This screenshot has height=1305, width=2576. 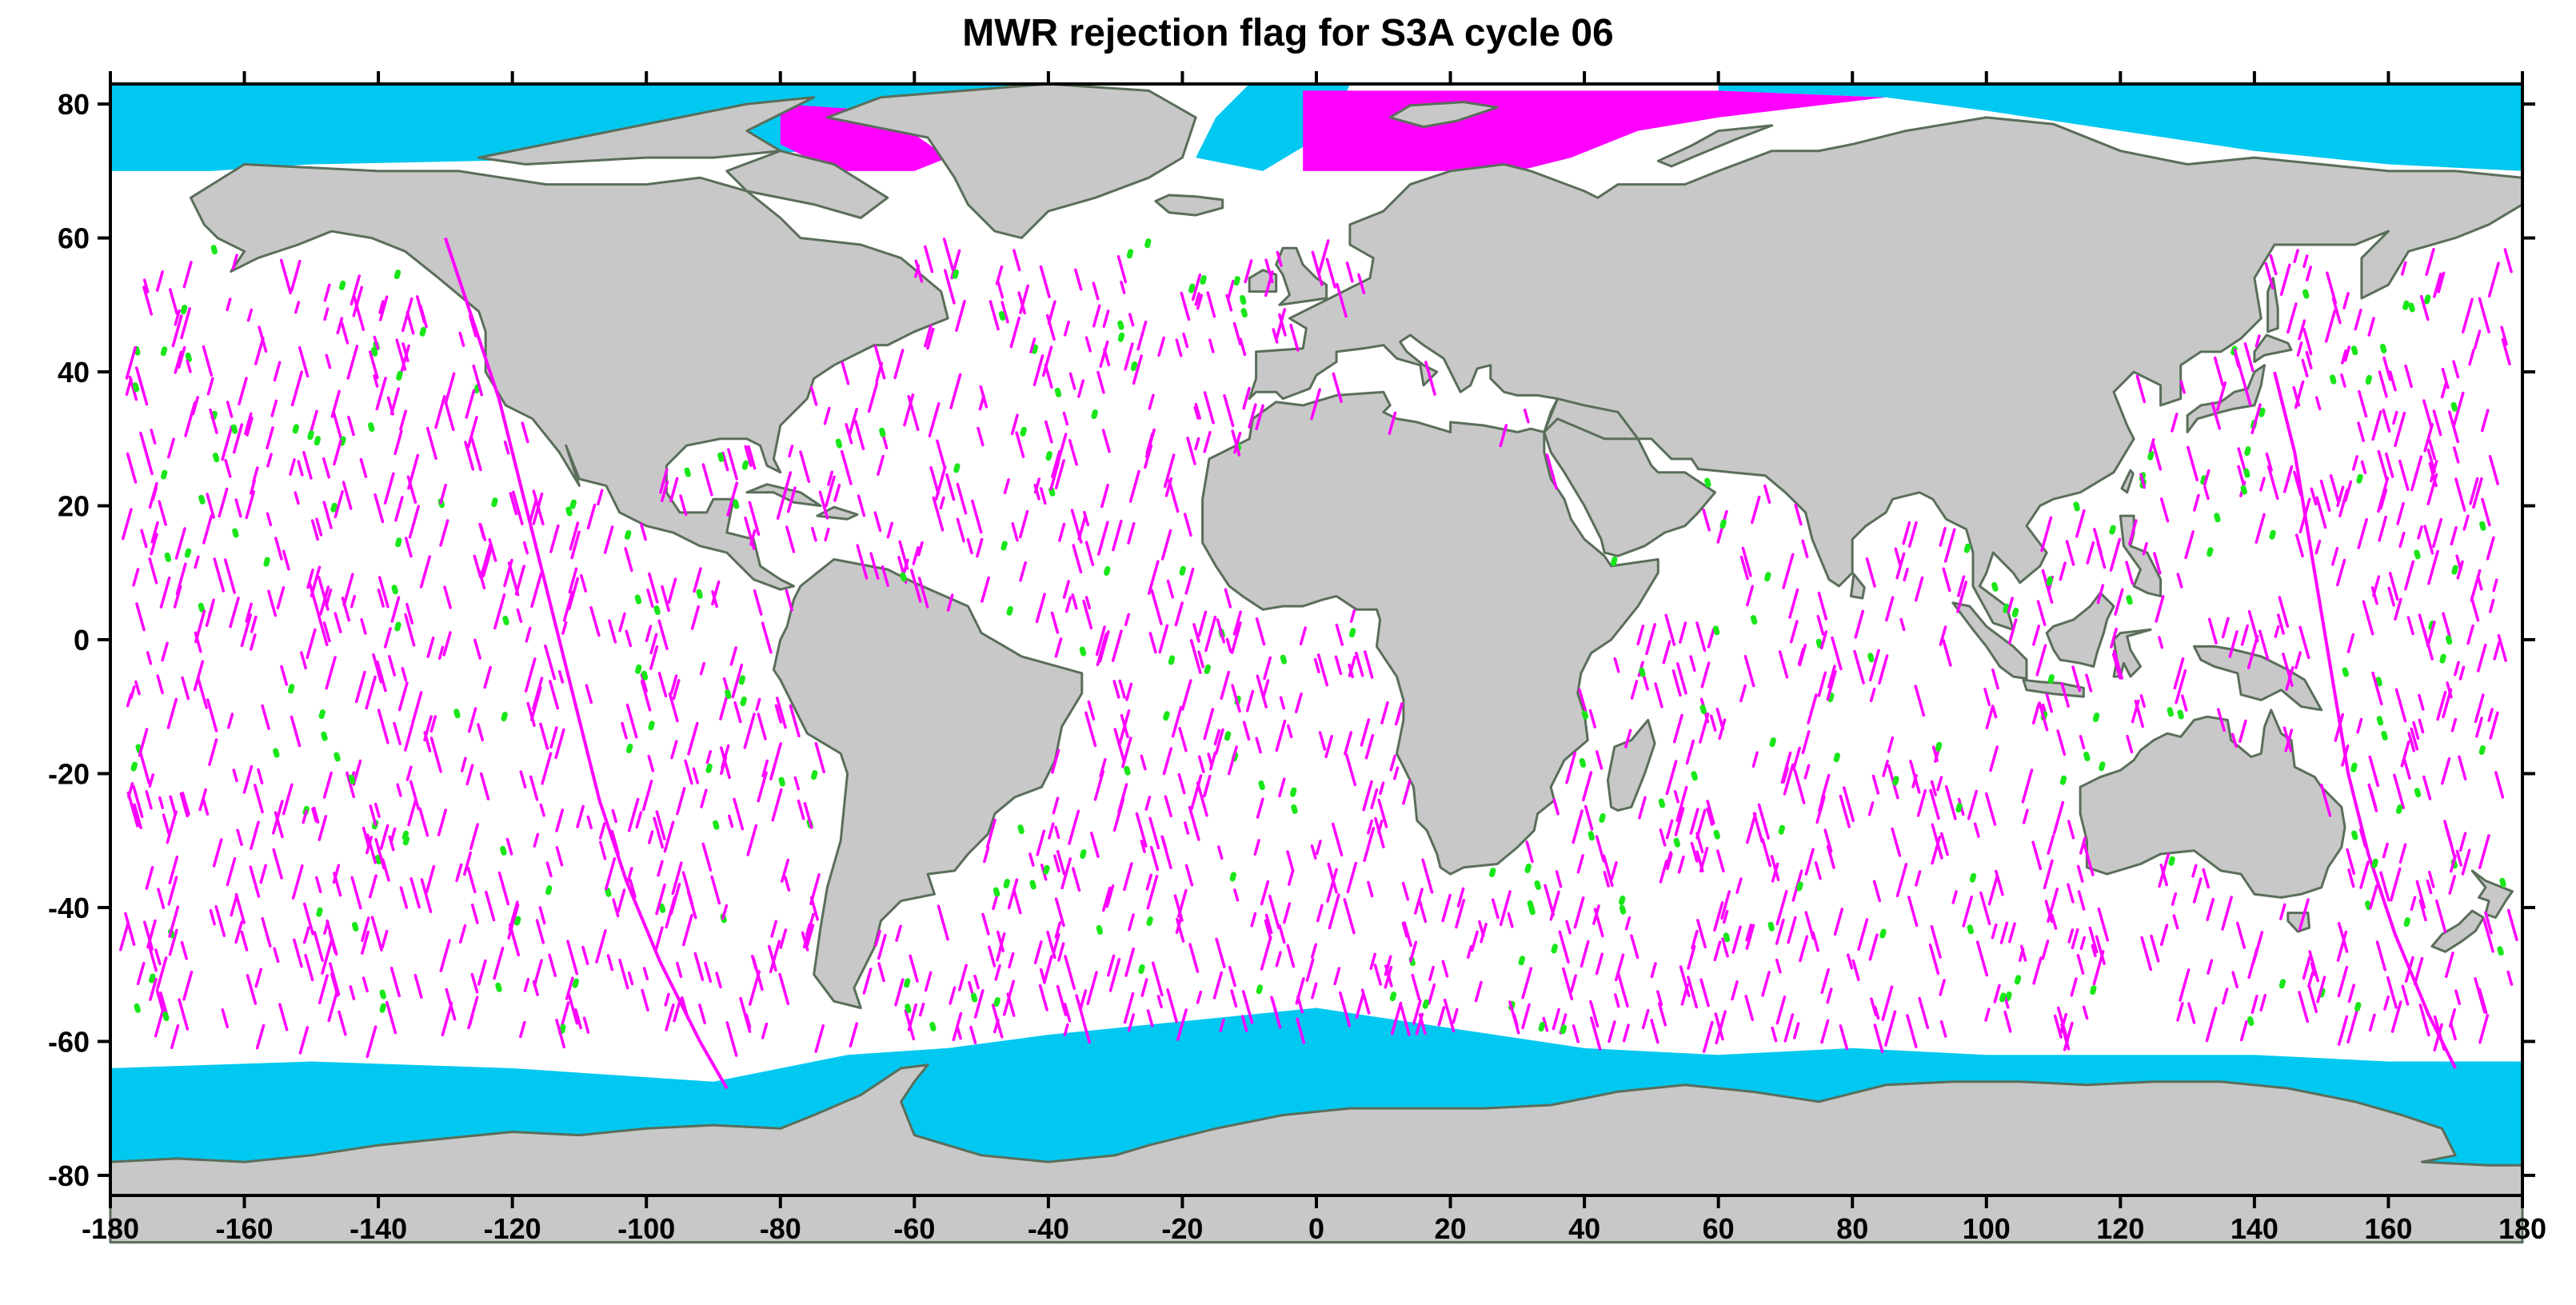 What do you see at coordinates (1011, 161) in the screenshot?
I see `land-greenland` at bounding box center [1011, 161].